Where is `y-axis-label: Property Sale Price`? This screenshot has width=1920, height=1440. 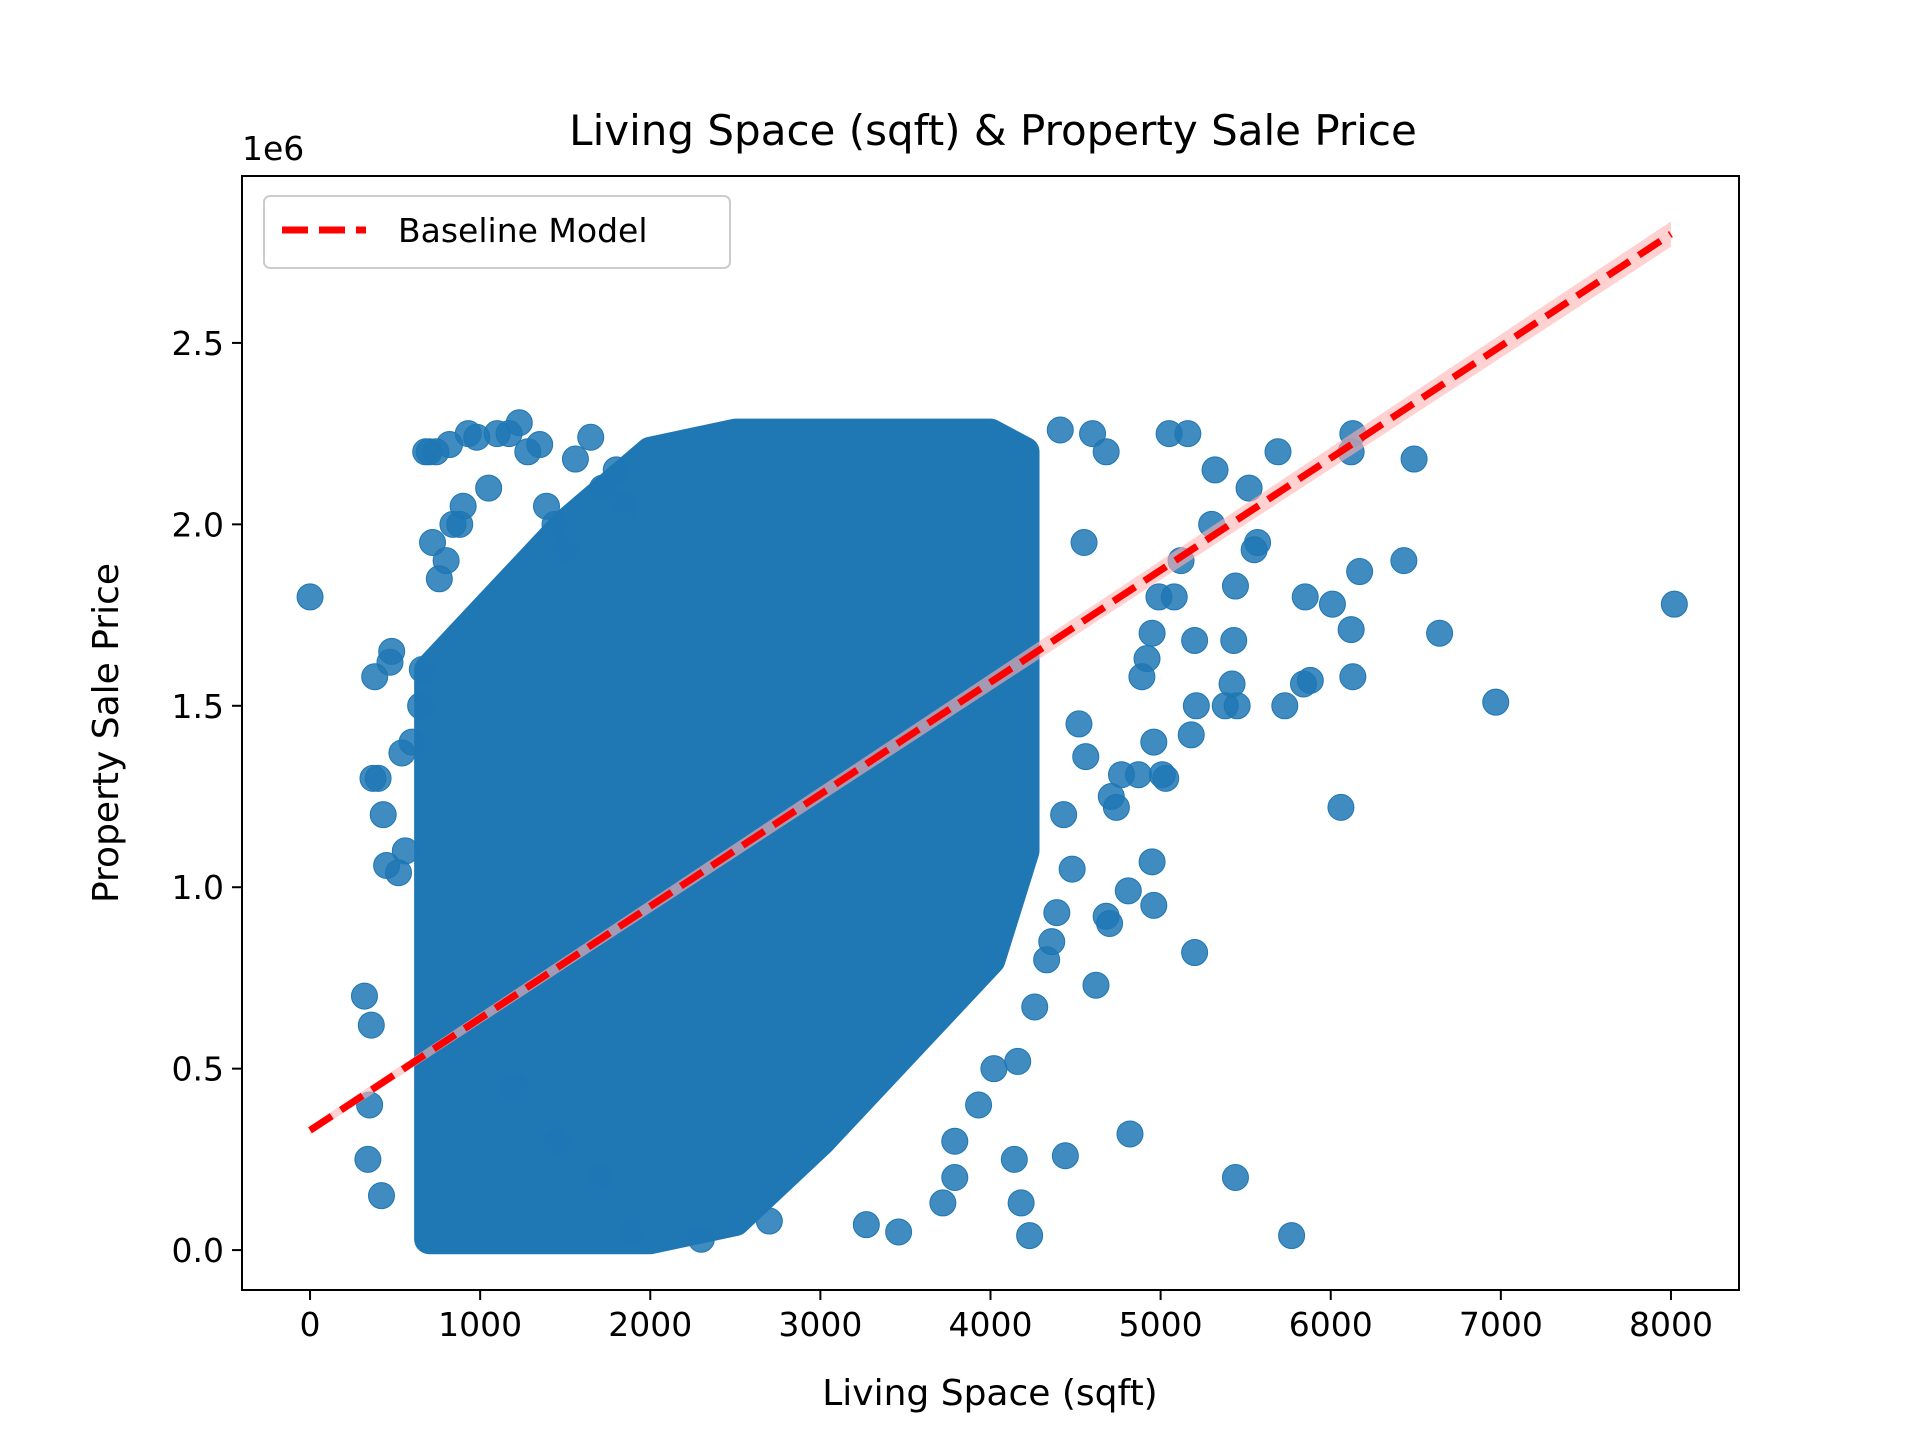
y-axis-label: Property Sale Price is located at coordinates (106, 733).